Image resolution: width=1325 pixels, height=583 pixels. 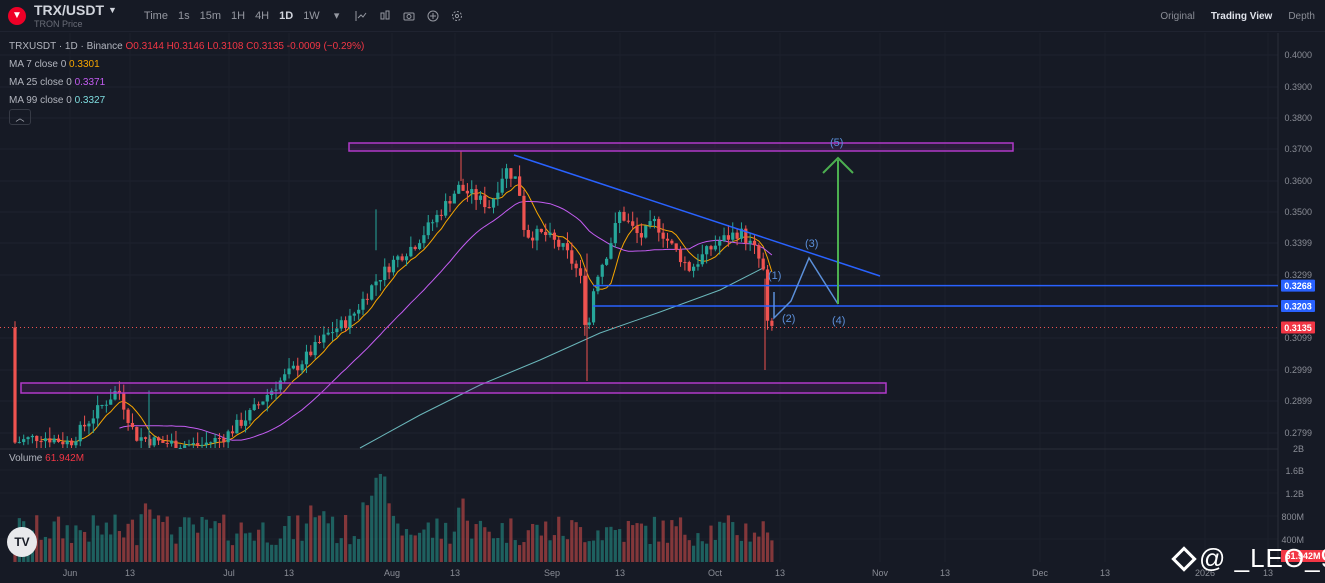 I want to click on chart-style-icon, so click(x=385, y=16).